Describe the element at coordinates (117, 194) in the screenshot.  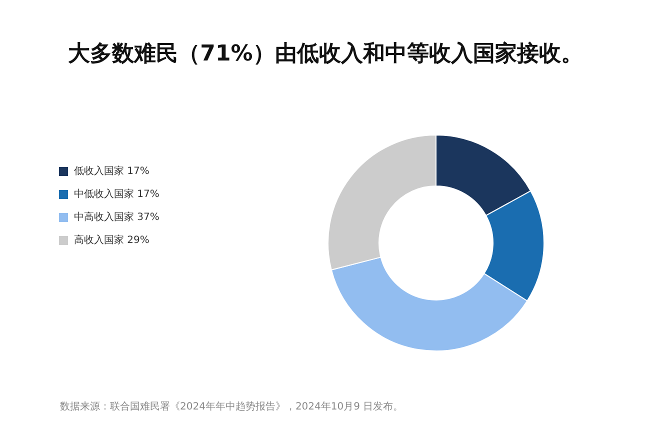
I see `legend-label: 中低收入国家 17%` at that location.